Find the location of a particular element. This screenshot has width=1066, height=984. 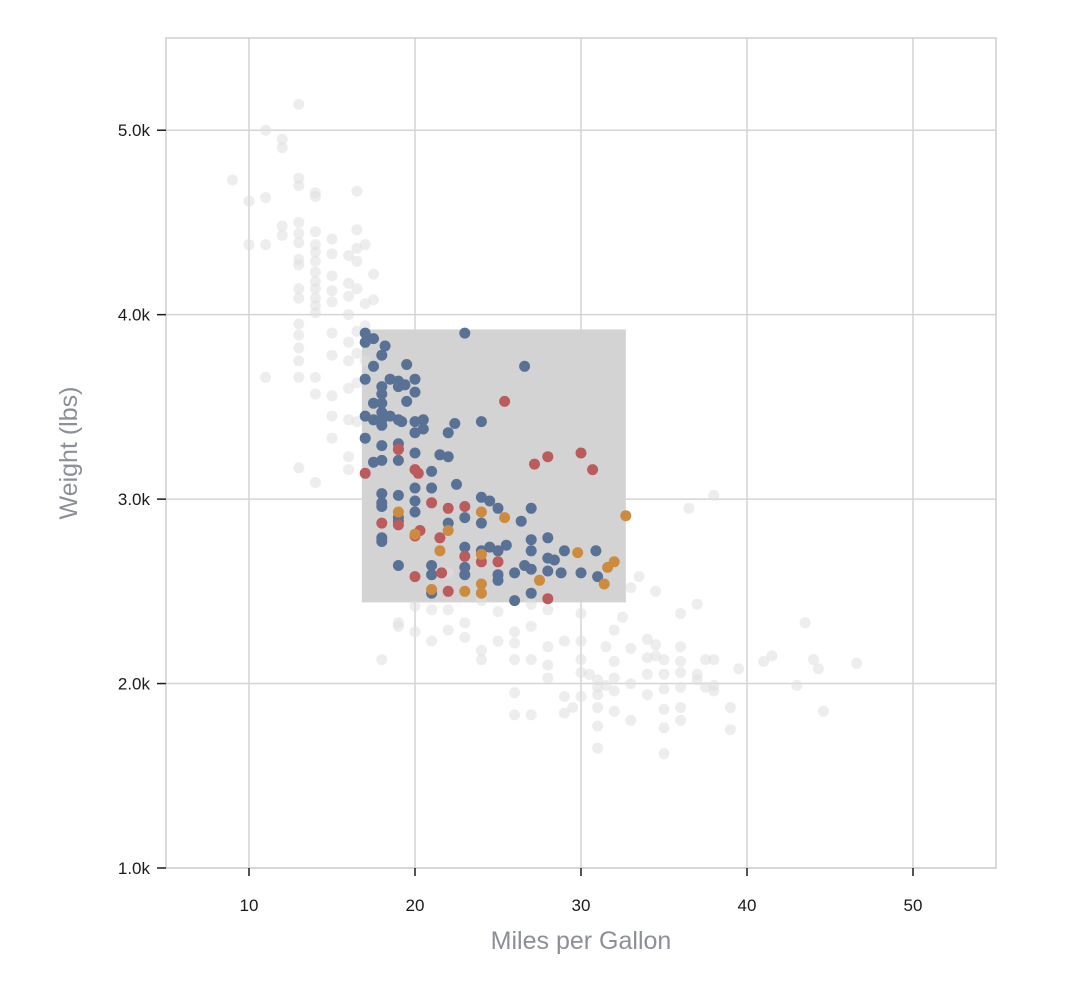

brush-selection is located at coordinates (493, 466).